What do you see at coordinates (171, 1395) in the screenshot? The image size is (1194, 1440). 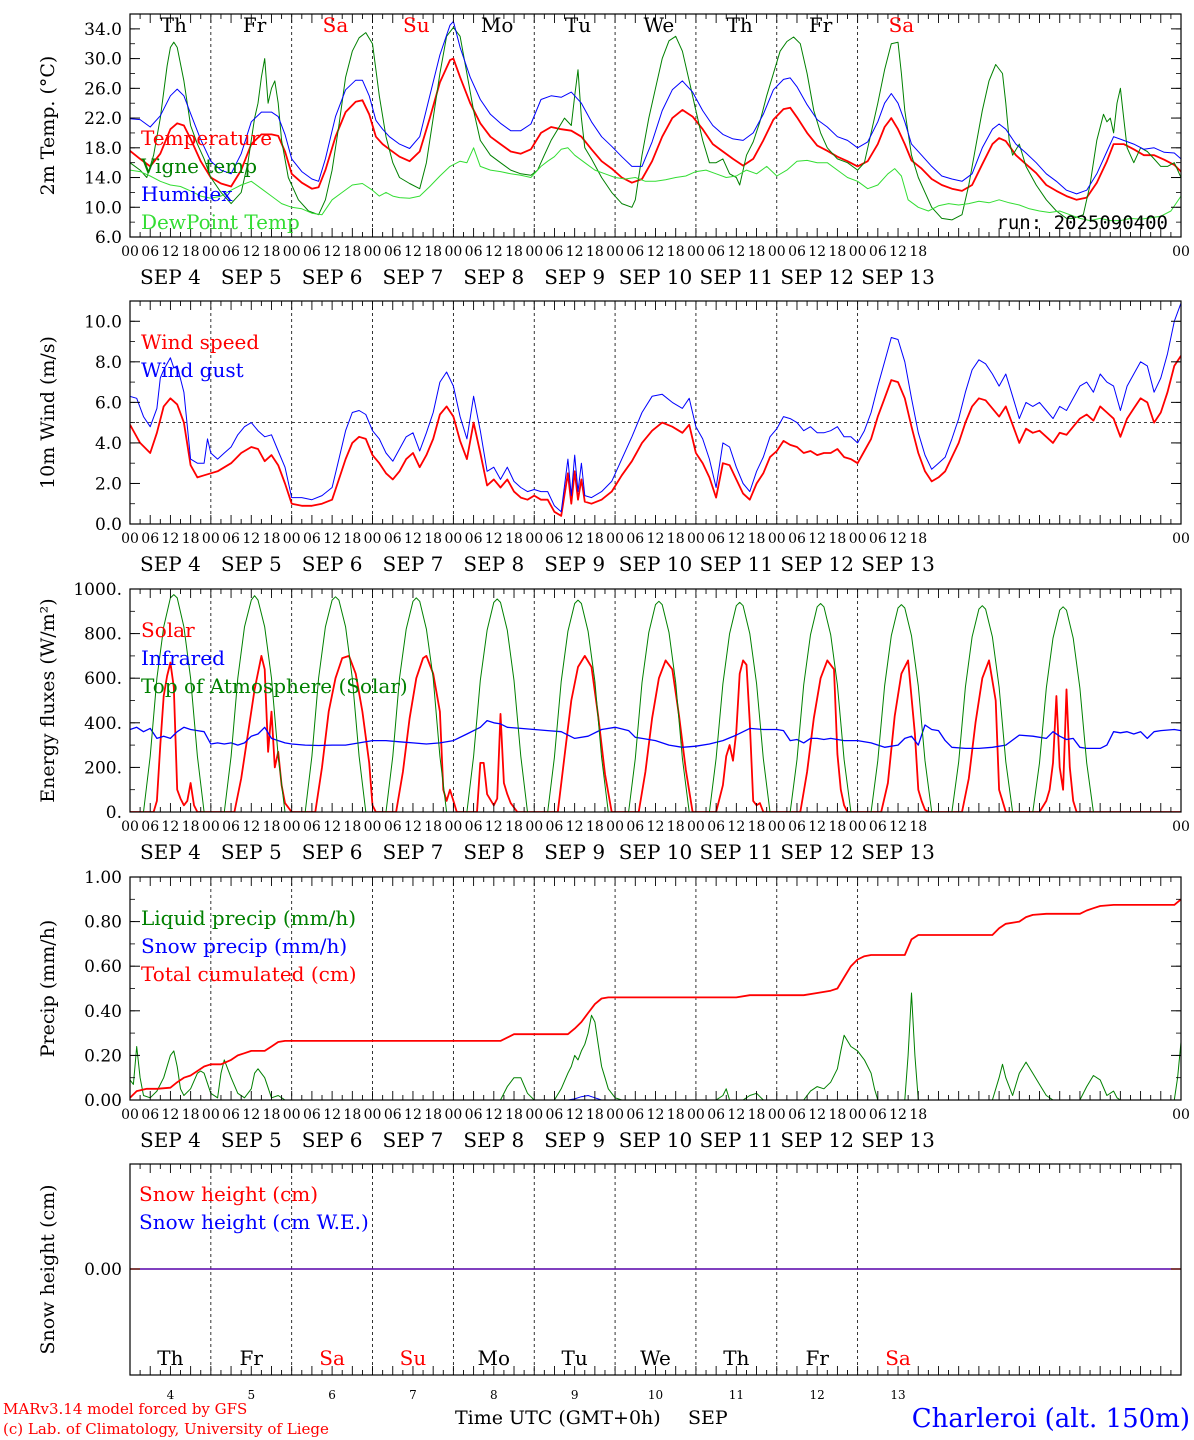 I see `day-number-label: 4` at bounding box center [171, 1395].